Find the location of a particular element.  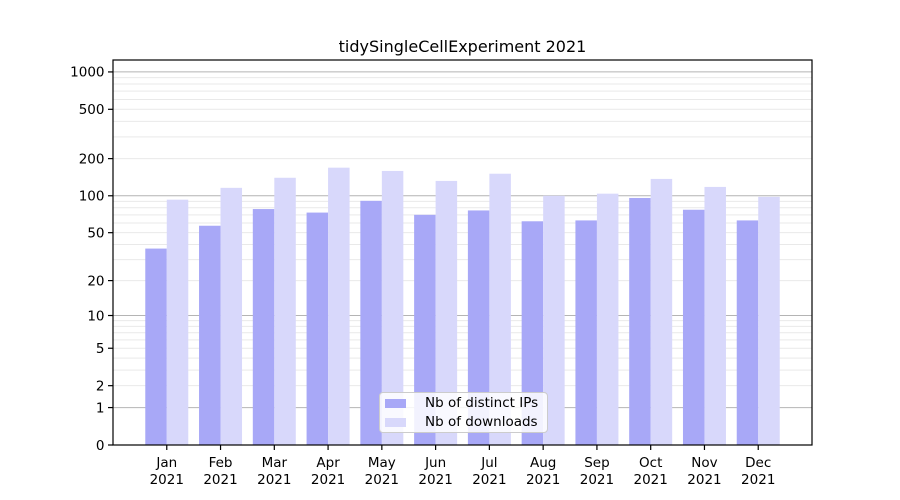

y-tick-label-0: 0 is located at coordinates (100, 446).